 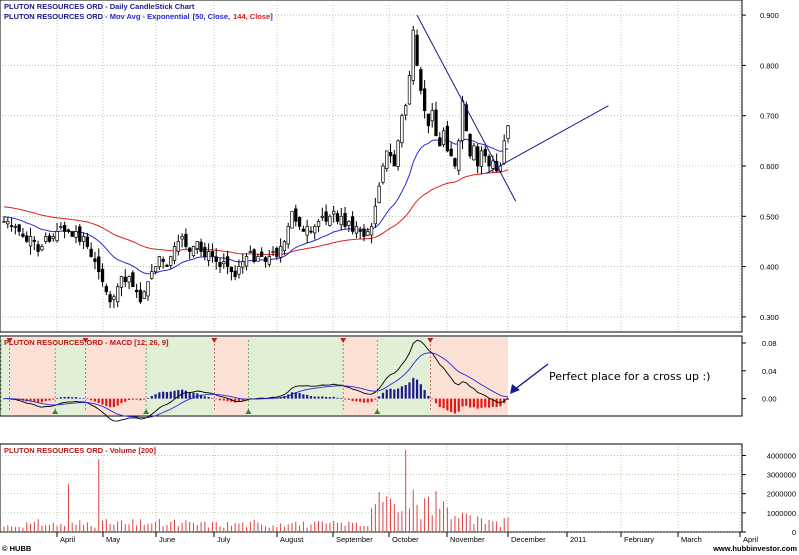 What do you see at coordinates (769, 15) in the screenshot?
I see `price-y-tick-label: 0.900` at bounding box center [769, 15].